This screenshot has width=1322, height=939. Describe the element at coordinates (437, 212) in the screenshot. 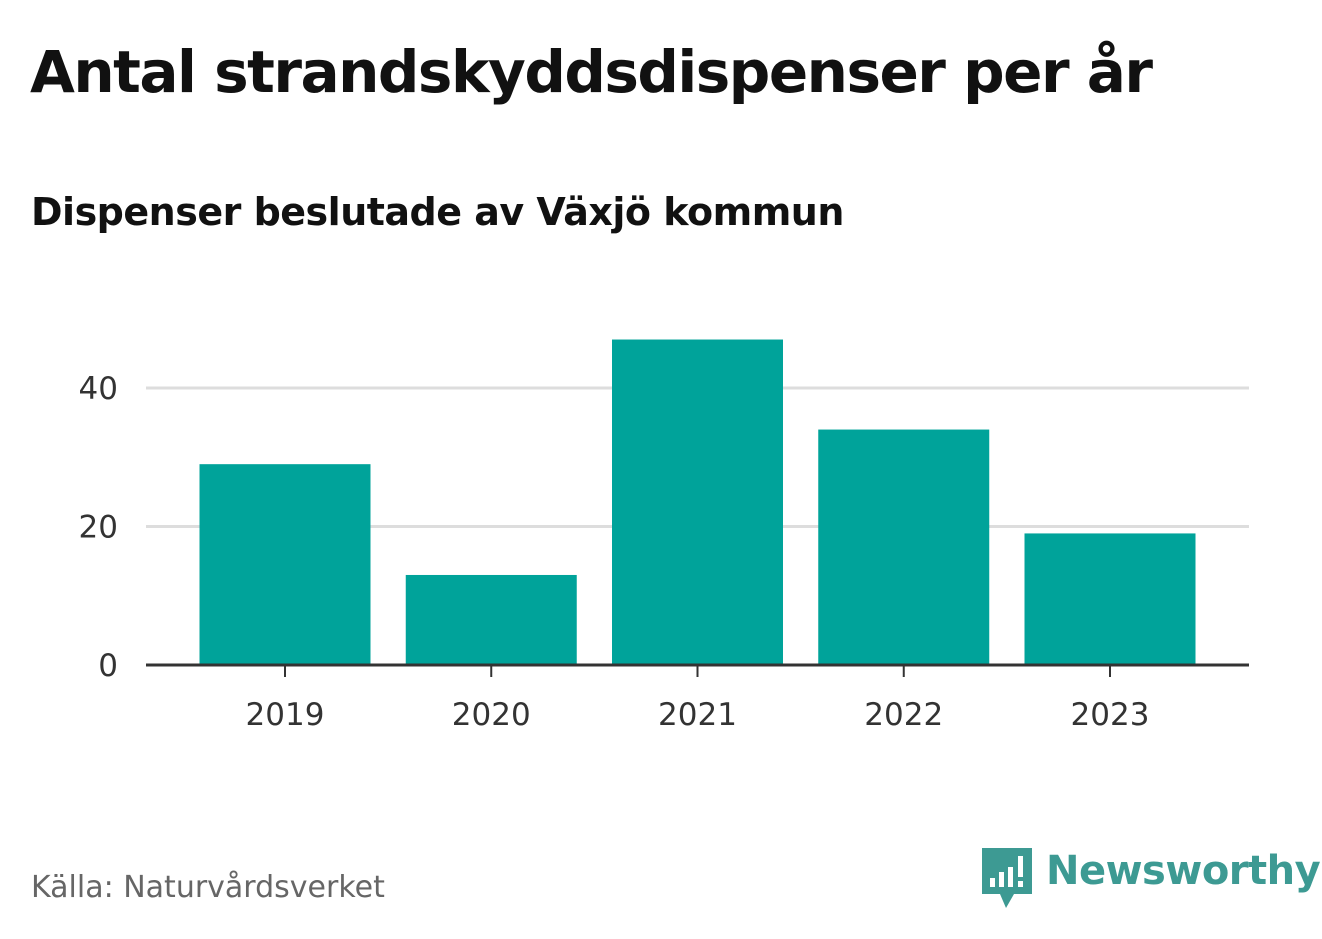

I see `chart-subtitle: Dispenser beslutade av Växjö kommun` at that location.